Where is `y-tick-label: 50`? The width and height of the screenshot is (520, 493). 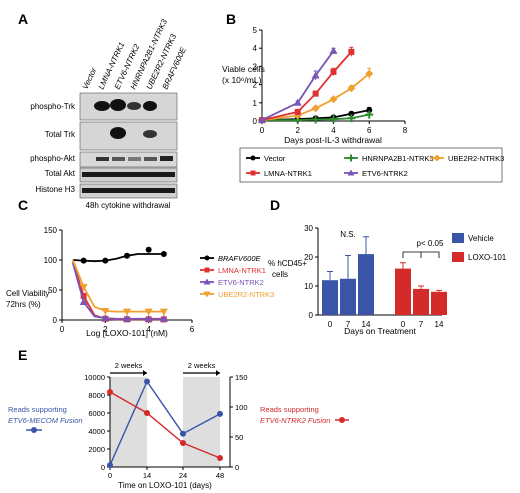 y-tick-label: 50 is located at coordinates (52, 290).